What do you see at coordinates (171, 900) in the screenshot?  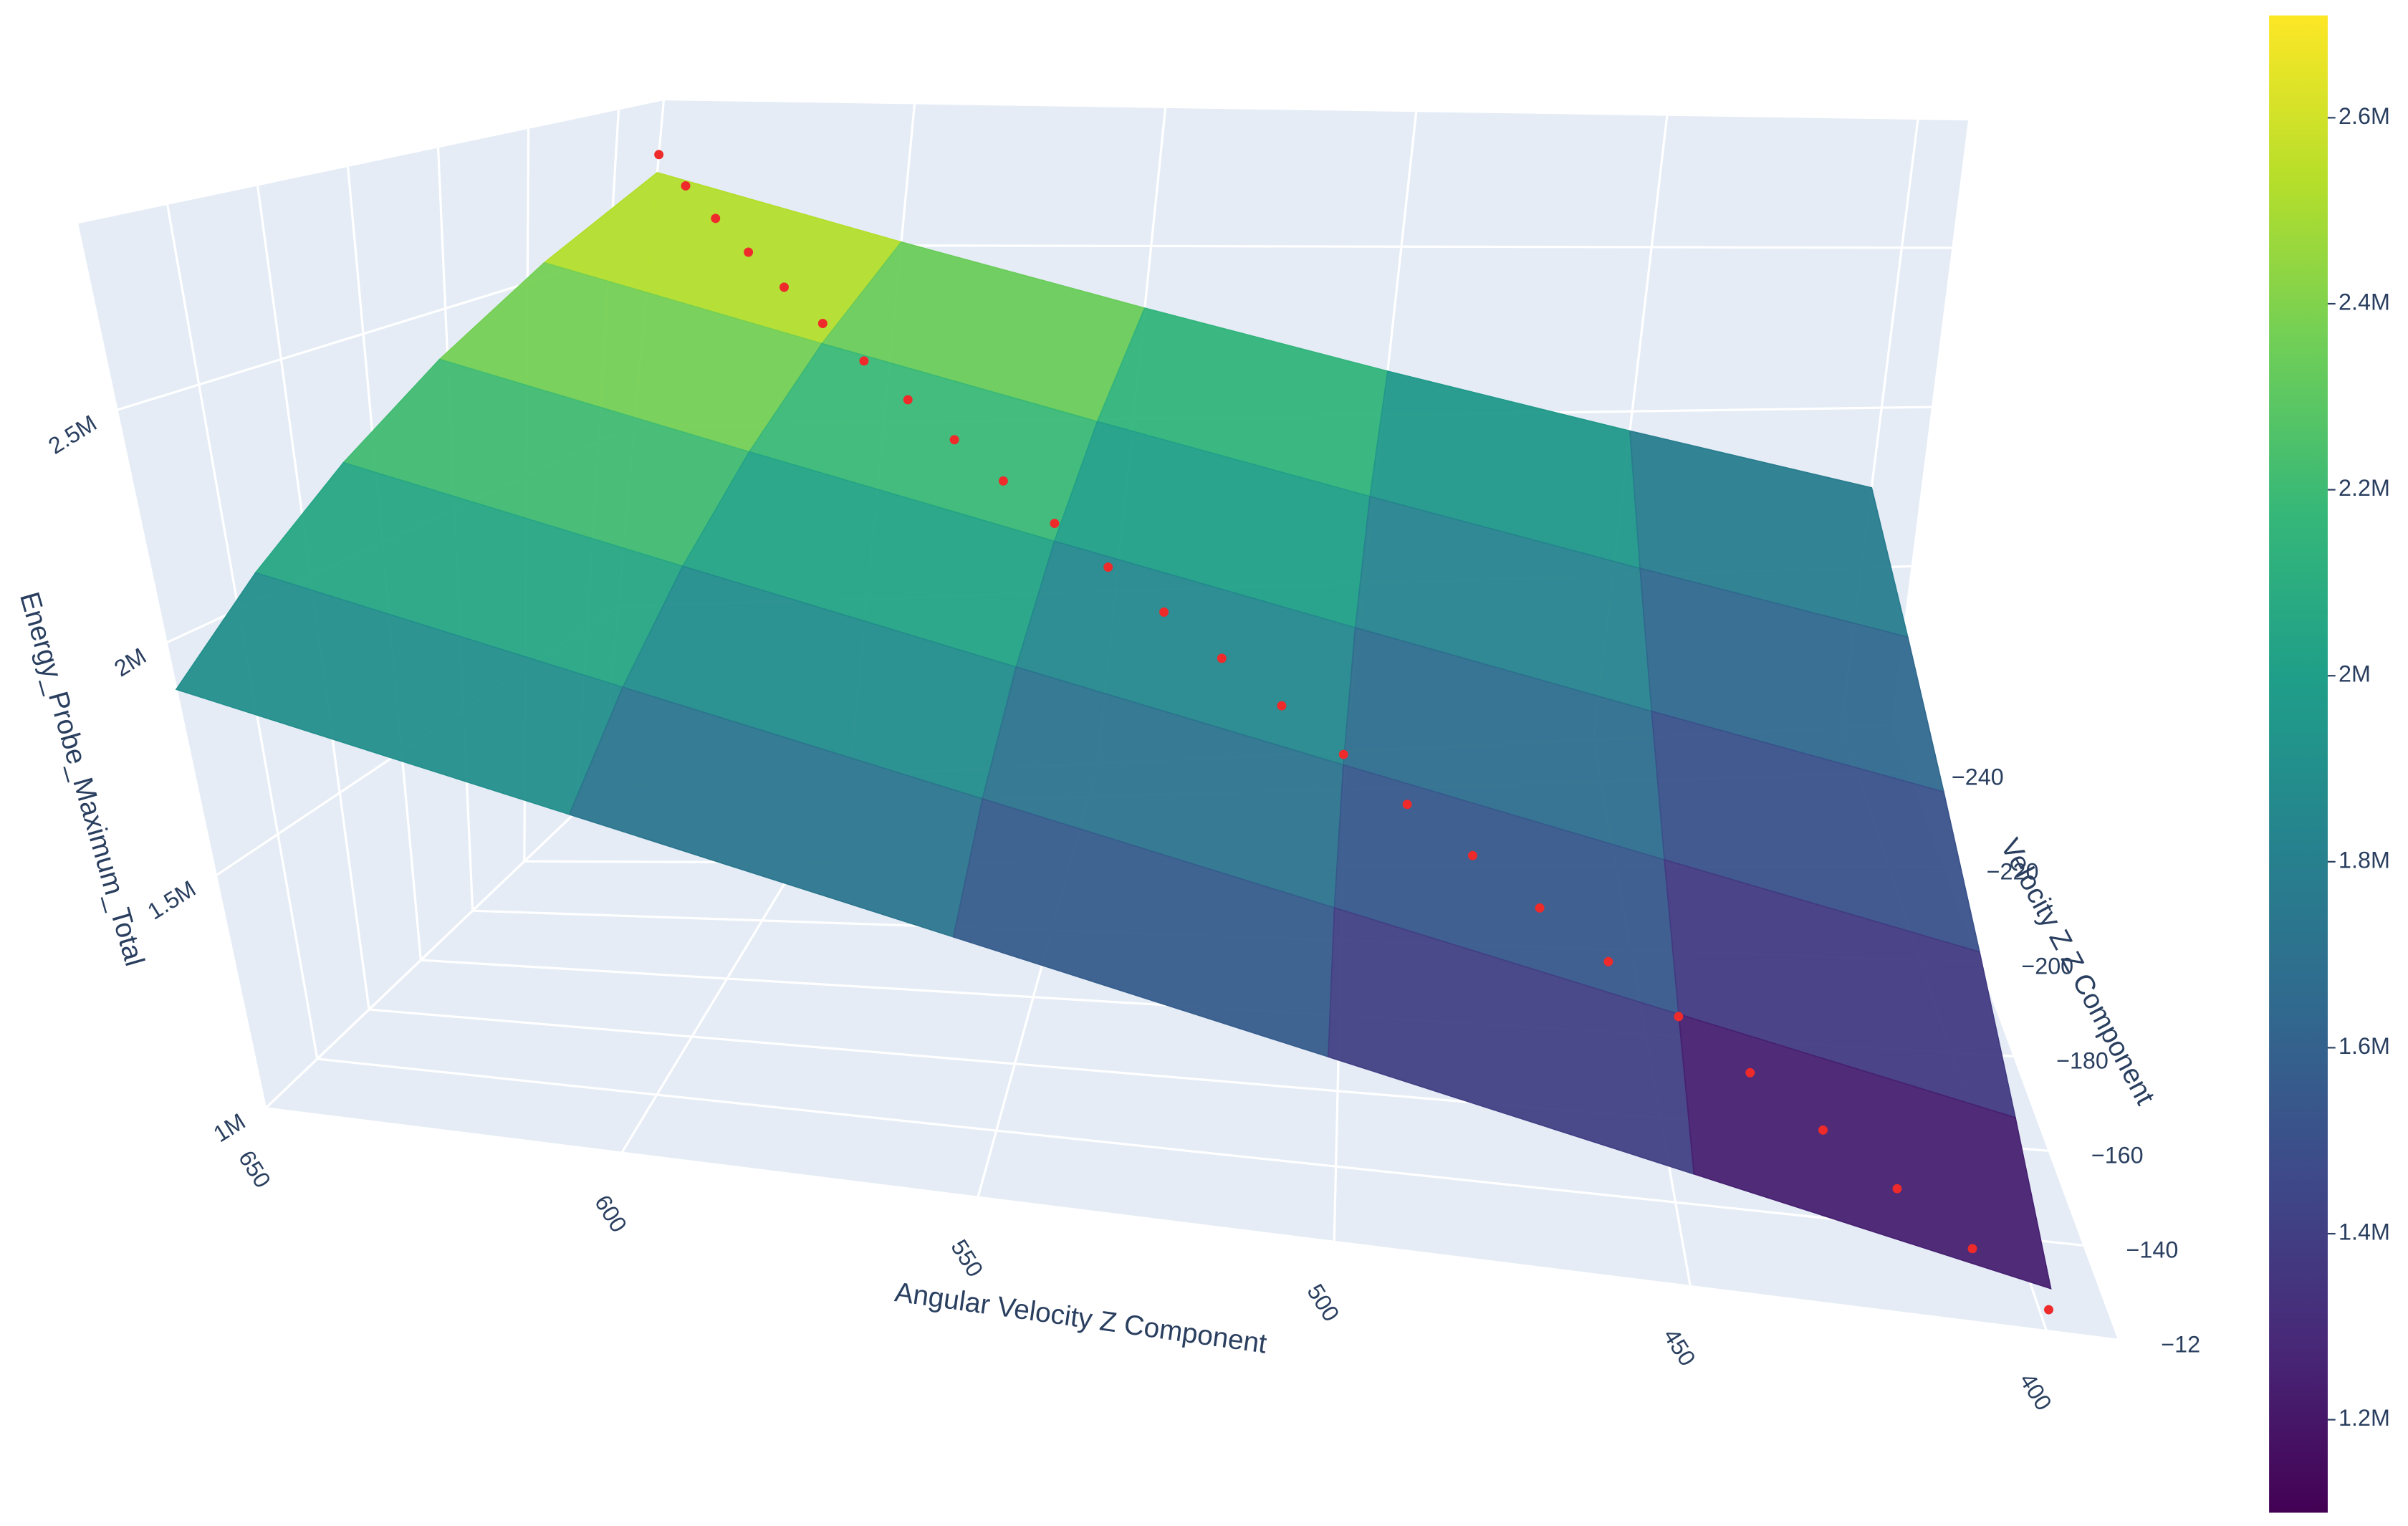 I see `z-tick-label: 1.5M` at bounding box center [171, 900].